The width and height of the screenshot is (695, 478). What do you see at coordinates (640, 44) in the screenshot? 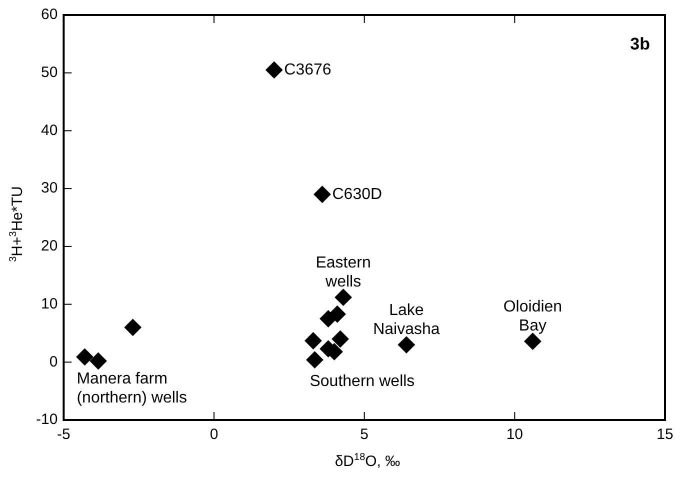
I see `annotation: 3b` at bounding box center [640, 44].